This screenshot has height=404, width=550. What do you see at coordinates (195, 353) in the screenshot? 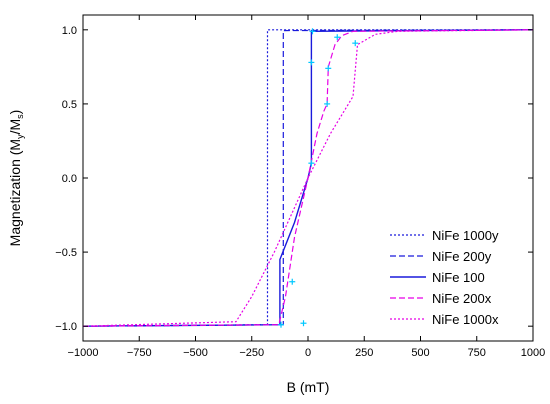
I see `x-tick-label: −500` at bounding box center [195, 353].